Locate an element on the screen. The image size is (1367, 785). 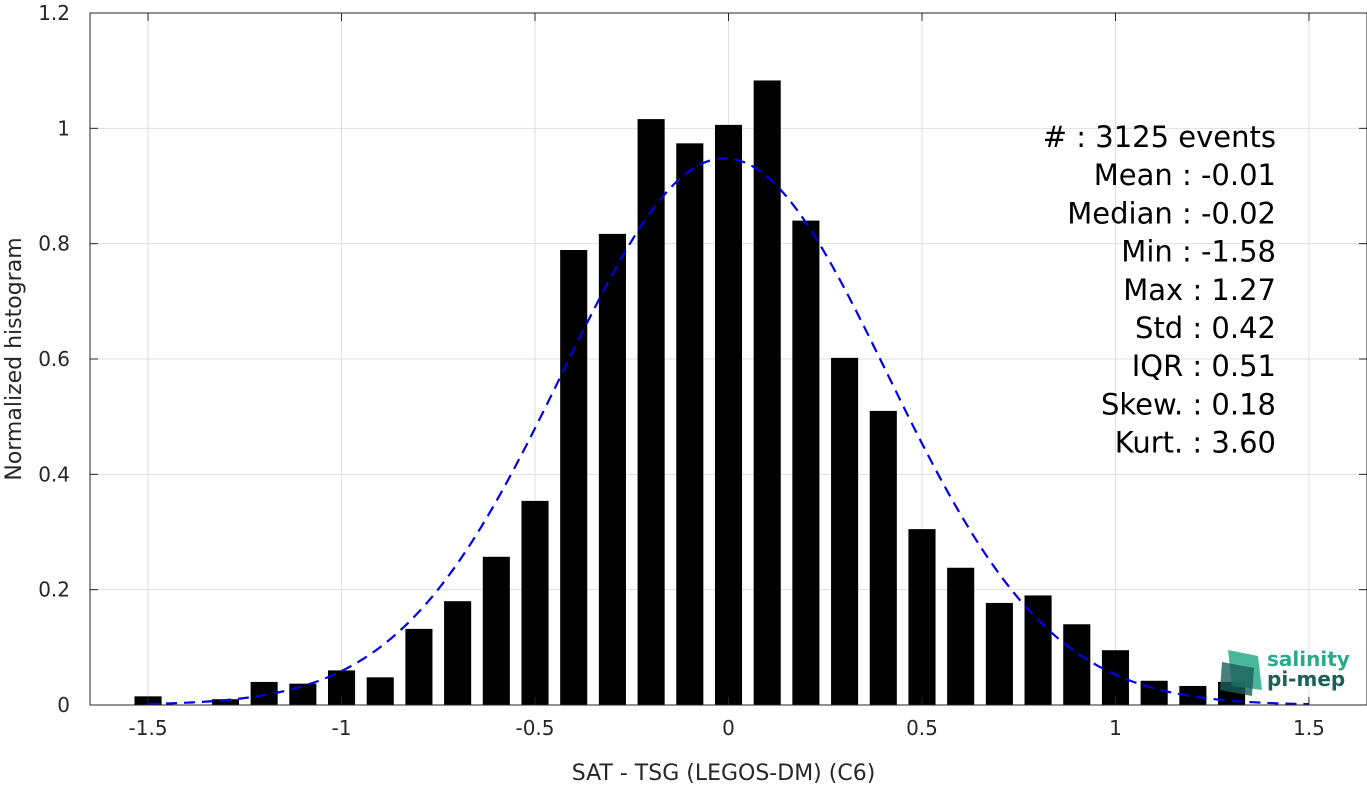
x-tick-label: 1 is located at coordinates (1115, 728).